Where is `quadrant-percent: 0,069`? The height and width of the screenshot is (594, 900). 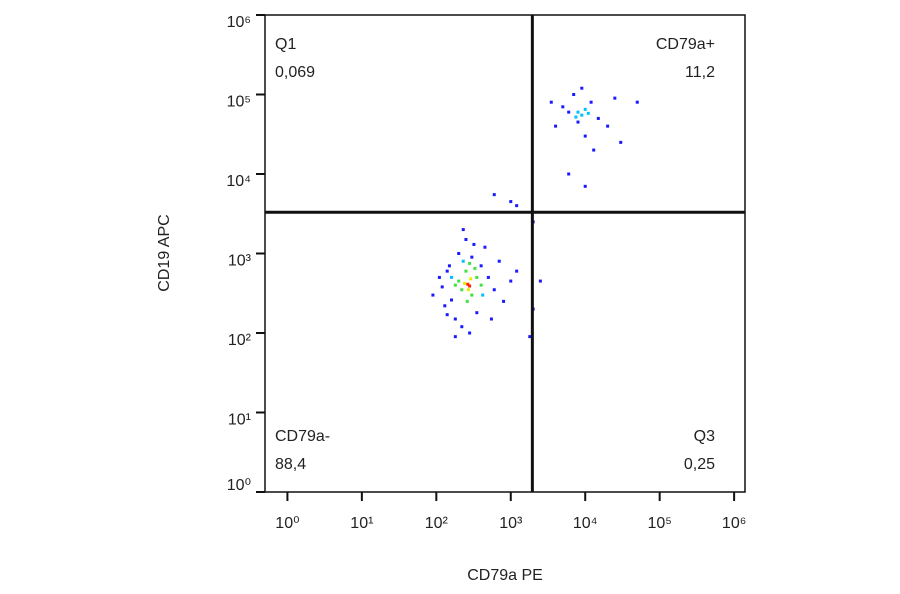
quadrant-percent: 0,069 is located at coordinates (295, 72).